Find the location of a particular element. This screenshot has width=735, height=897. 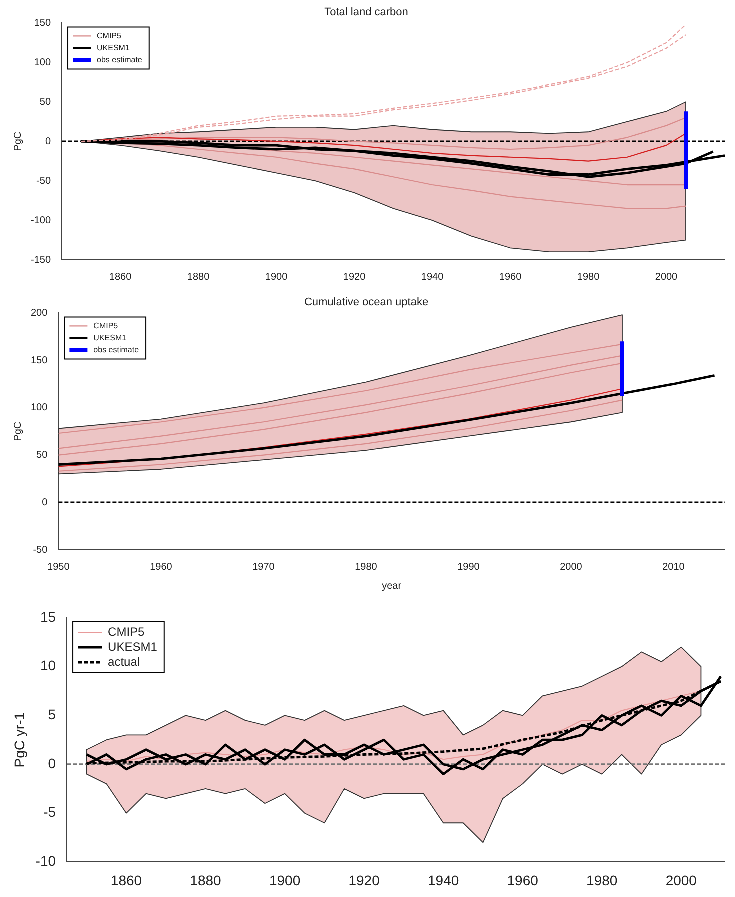

x-tick-label: 1950 is located at coordinates (59, 567).